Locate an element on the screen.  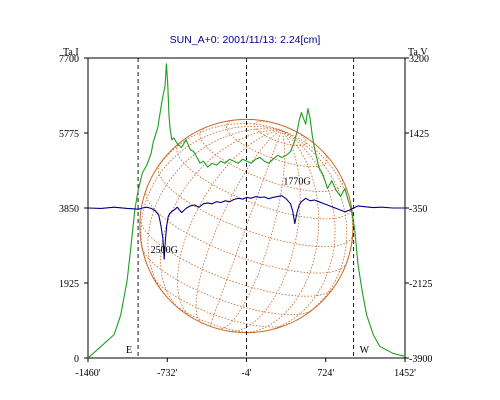
annotations: 2500G 1770G is located at coordinates (231, 216).